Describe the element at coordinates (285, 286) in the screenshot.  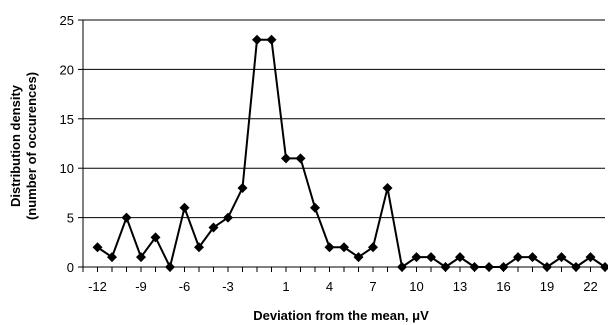
I see `x-tick-label: 1` at that location.